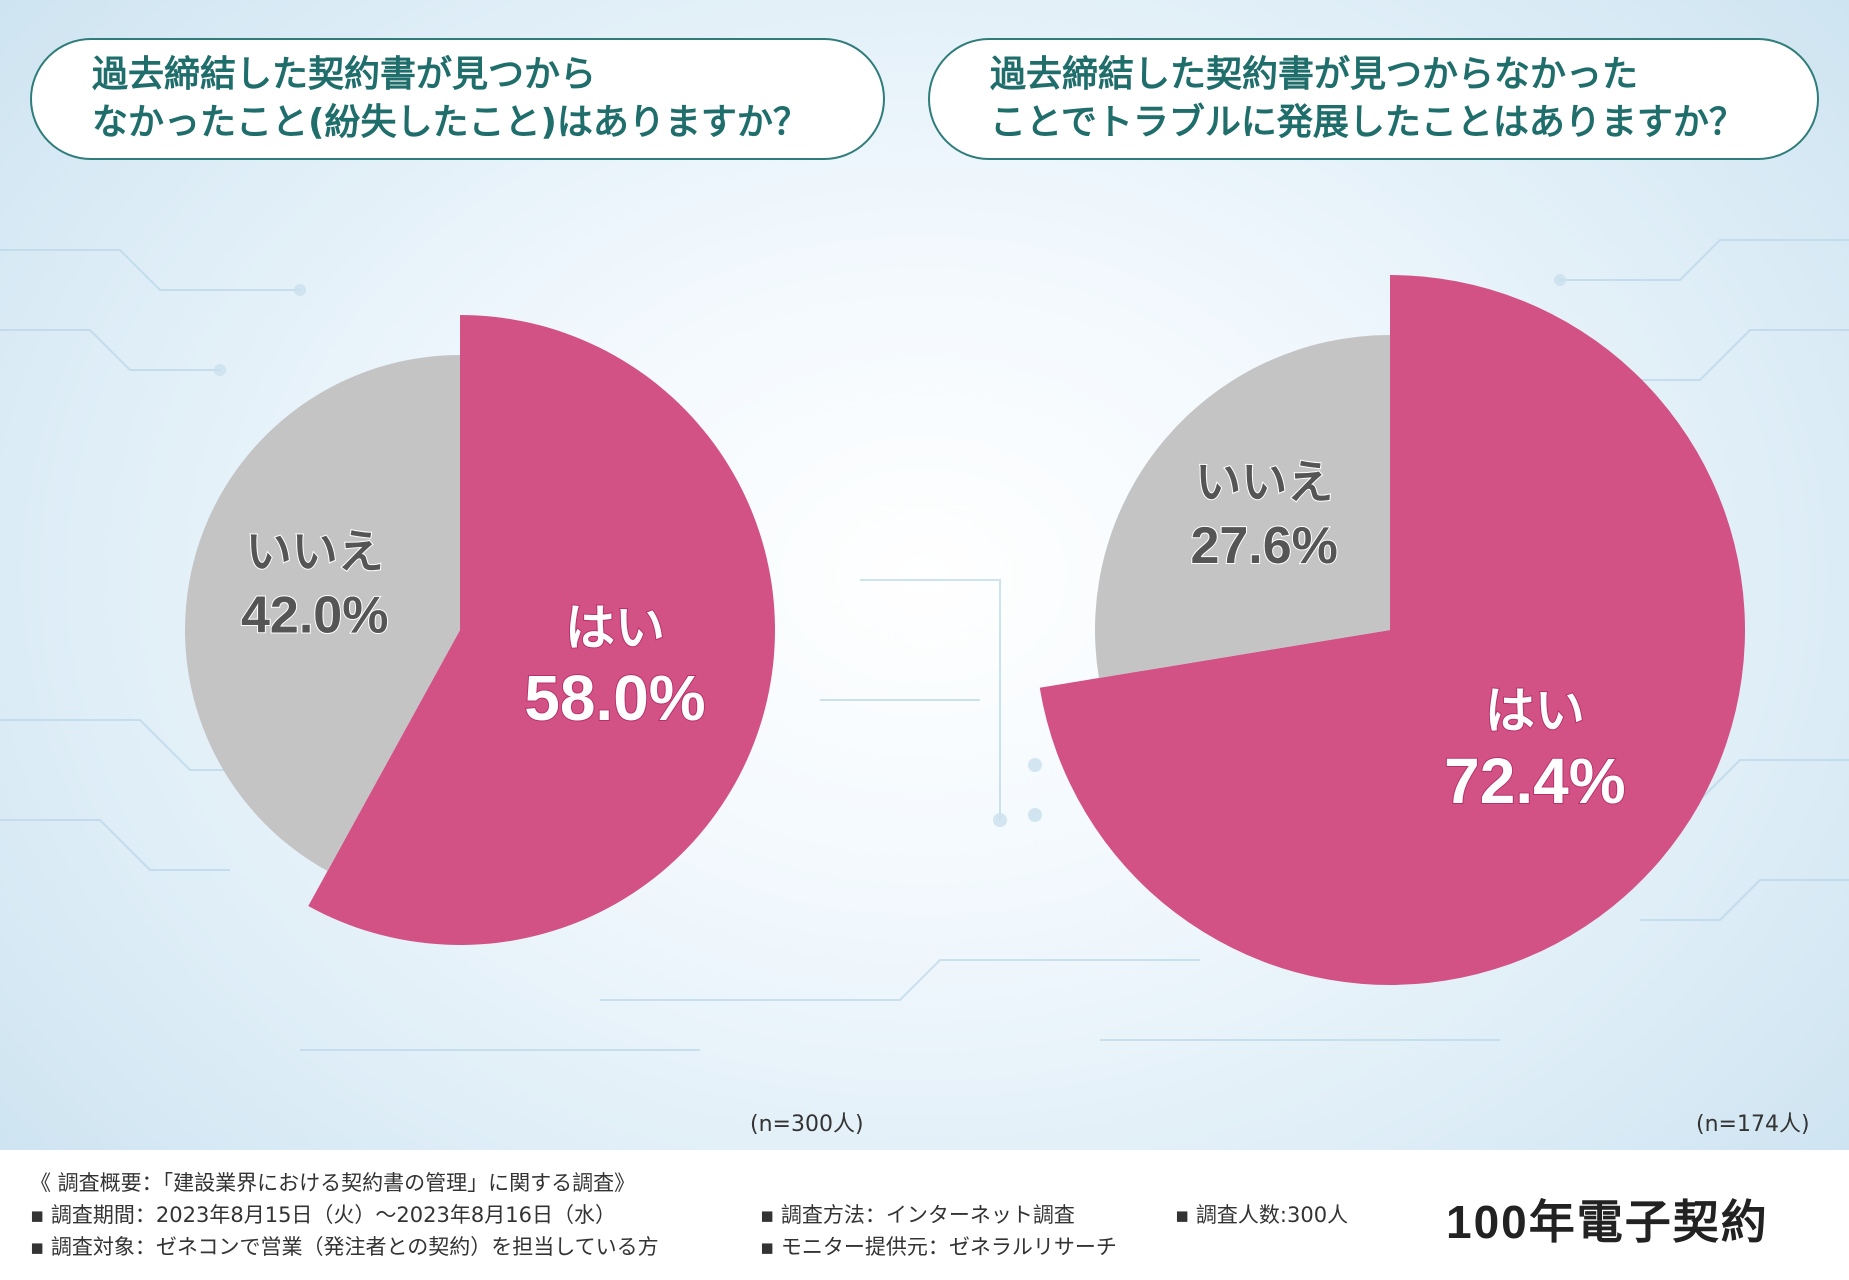 The image size is (1849, 1280). What do you see at coordinates (457, 99) in the screenshot?
I see `question-box-1: 過去締結した契約書が見つから なかったこと(紛失したこと)はありますか？` at bounding box center [457, 99].